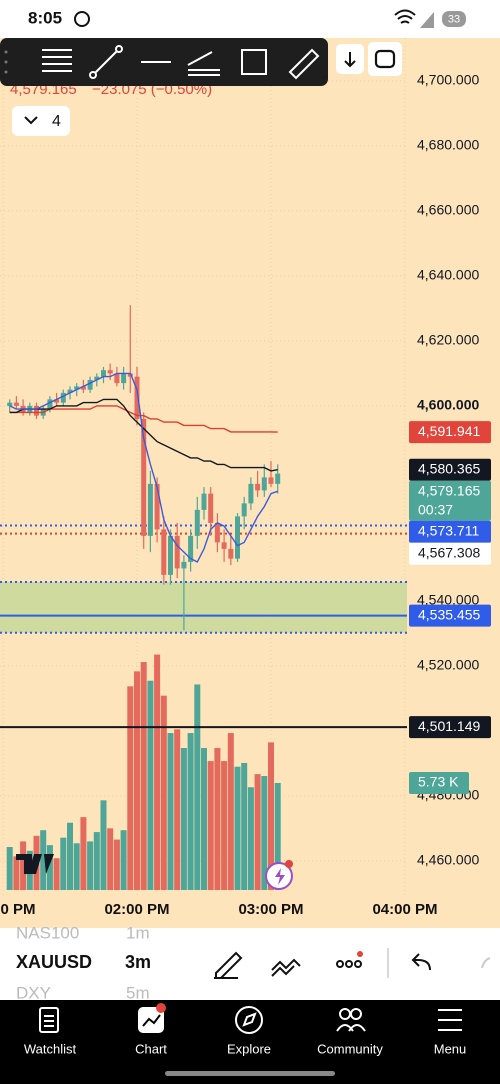 Image resolution: width=500 pixels, height=1084 pixels. What do you see at coordinates (249, 1048) in the screenshot?
I see `nav-label: Explore` at bounding box center [249, 1048].